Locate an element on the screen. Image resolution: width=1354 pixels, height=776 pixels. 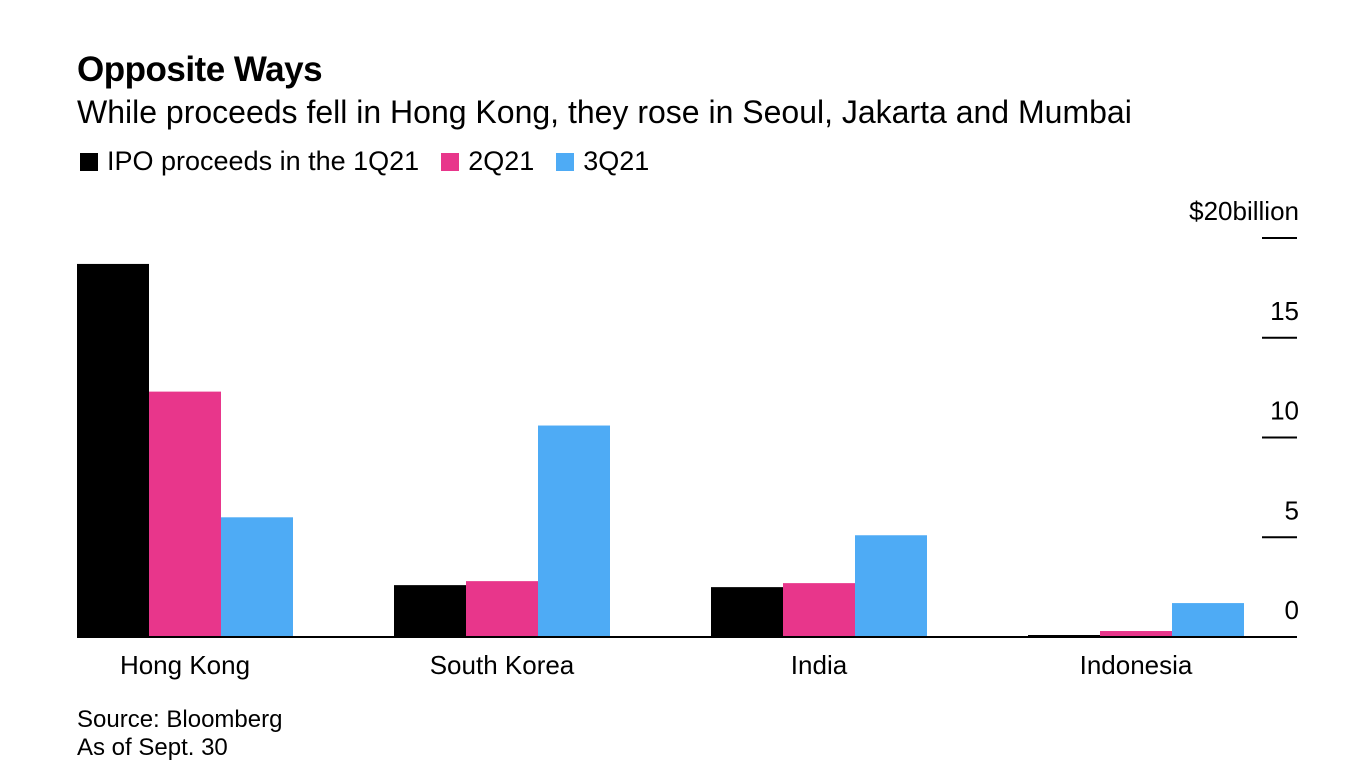
x-tick-label: Indonesia is located at coordinates (1136, 665).